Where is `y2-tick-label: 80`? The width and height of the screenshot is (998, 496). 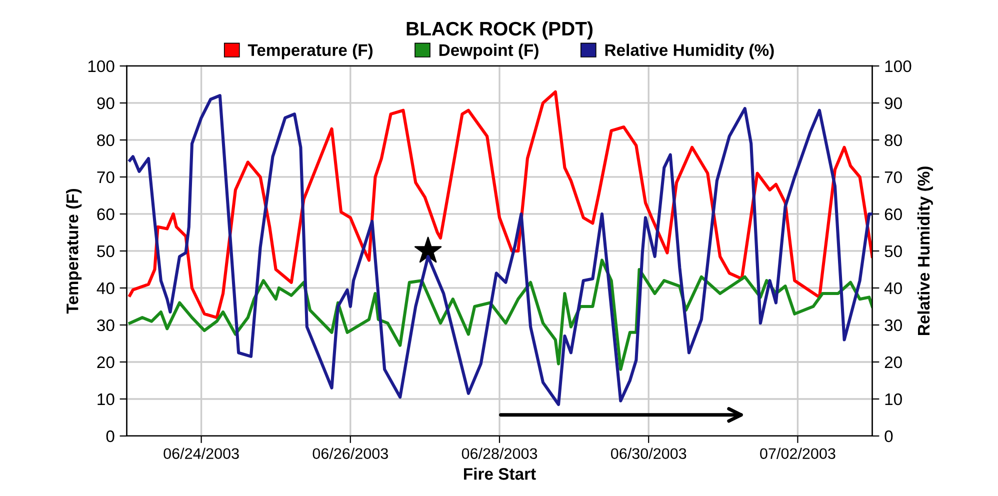
y2-tick-label: 80 is located at coordinates (893, 140).